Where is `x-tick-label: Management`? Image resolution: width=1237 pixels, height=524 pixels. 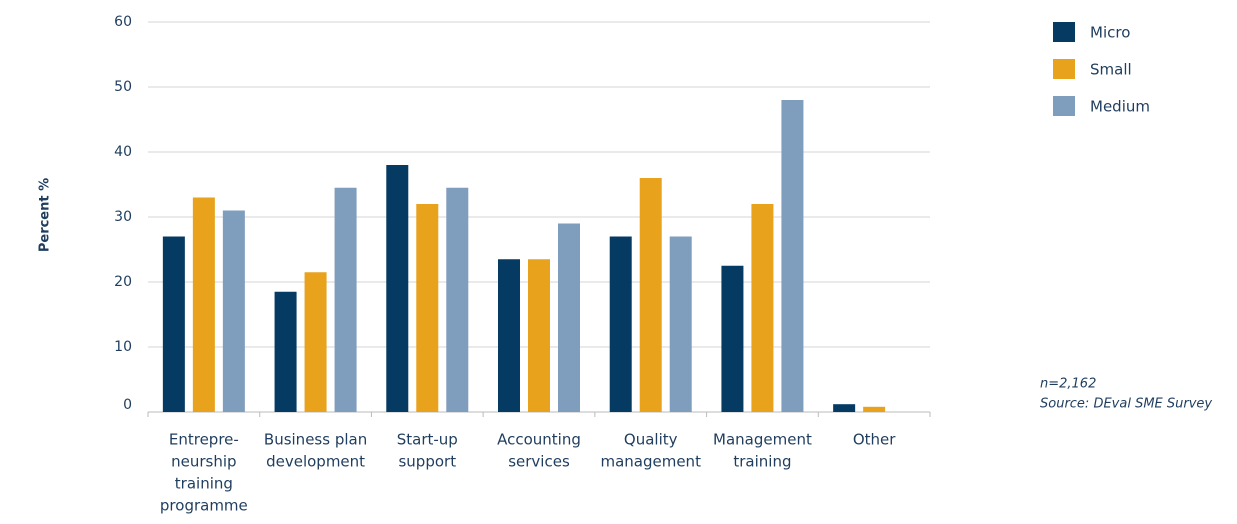 x-tick-label: Management is located at coordinates (762, 440).